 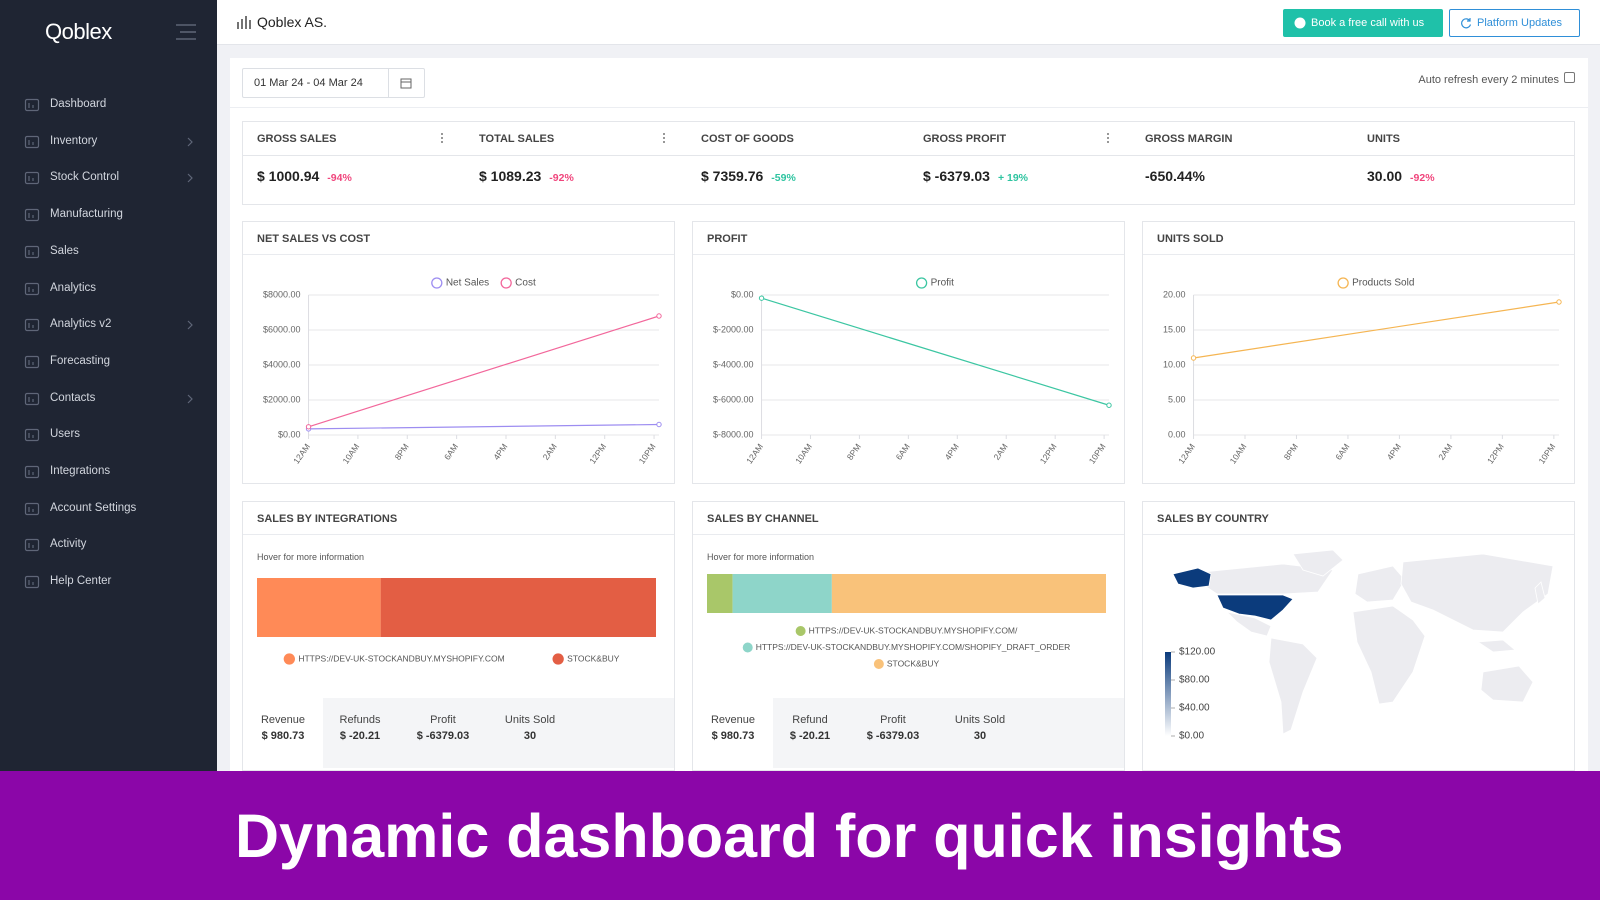 I want to click on summary-label: Refund, so click(x=810, y=720).